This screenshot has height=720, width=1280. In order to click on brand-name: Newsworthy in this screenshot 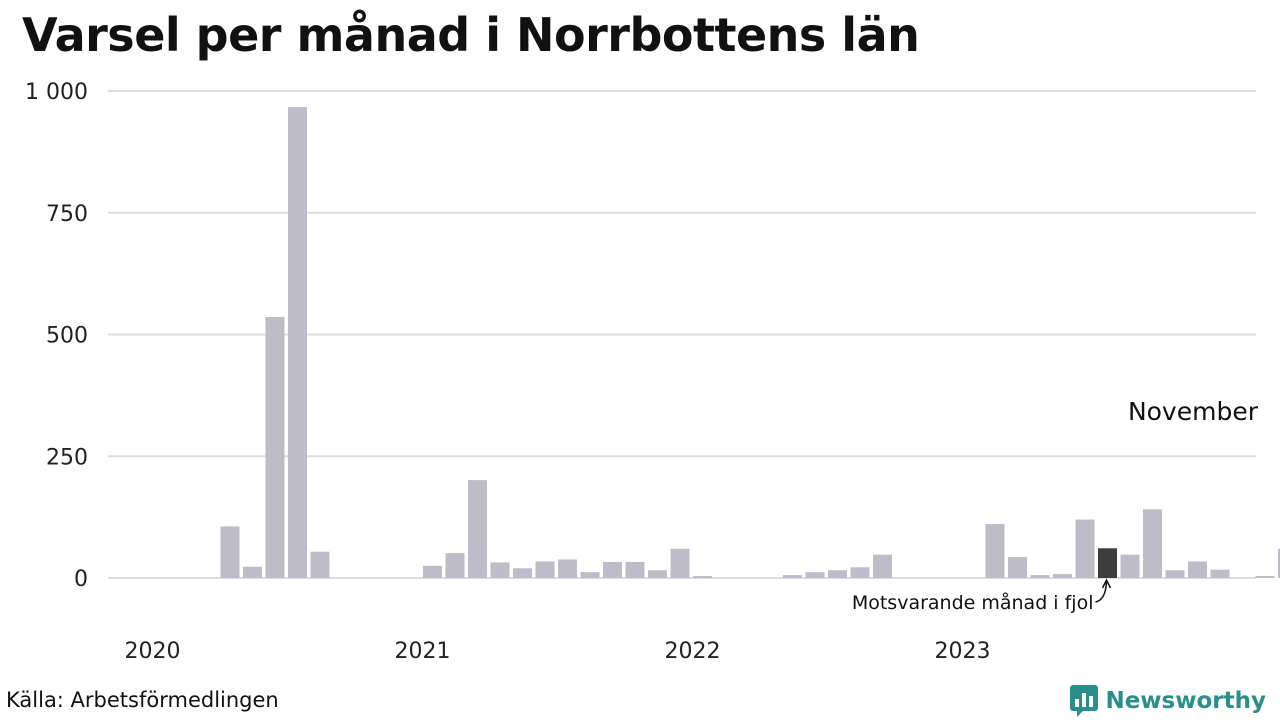, I will do `click(1185, 701)`.